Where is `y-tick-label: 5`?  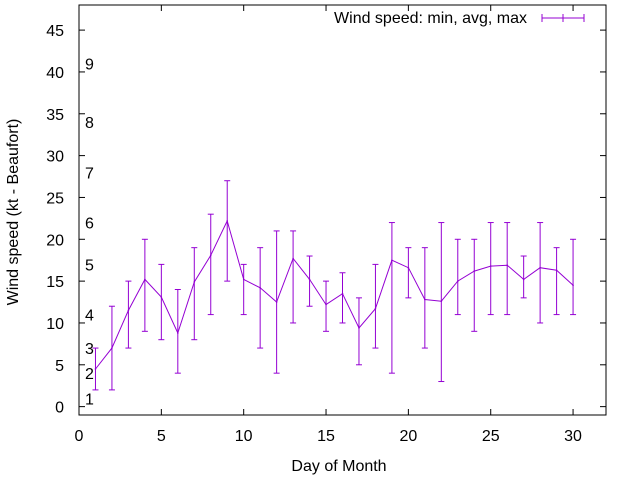 y-tick-label: 5 is located at coordinates (59, 366).